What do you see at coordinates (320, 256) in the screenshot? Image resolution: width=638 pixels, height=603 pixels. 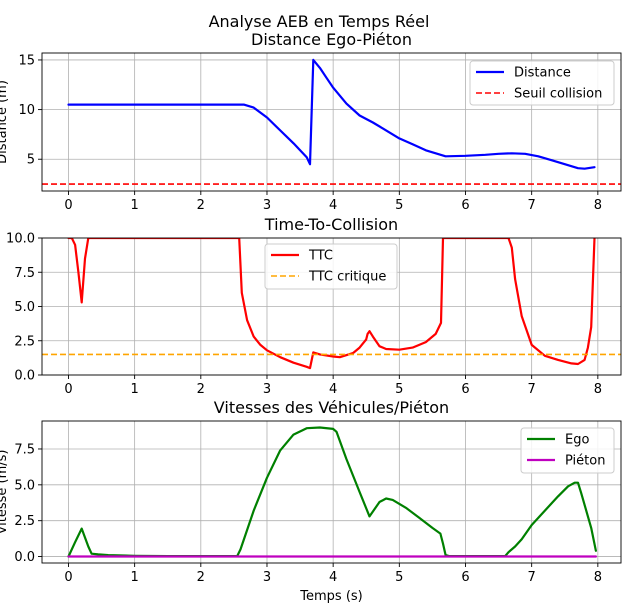 I see `legend-label: TTC` at bounding box center [320, 256].